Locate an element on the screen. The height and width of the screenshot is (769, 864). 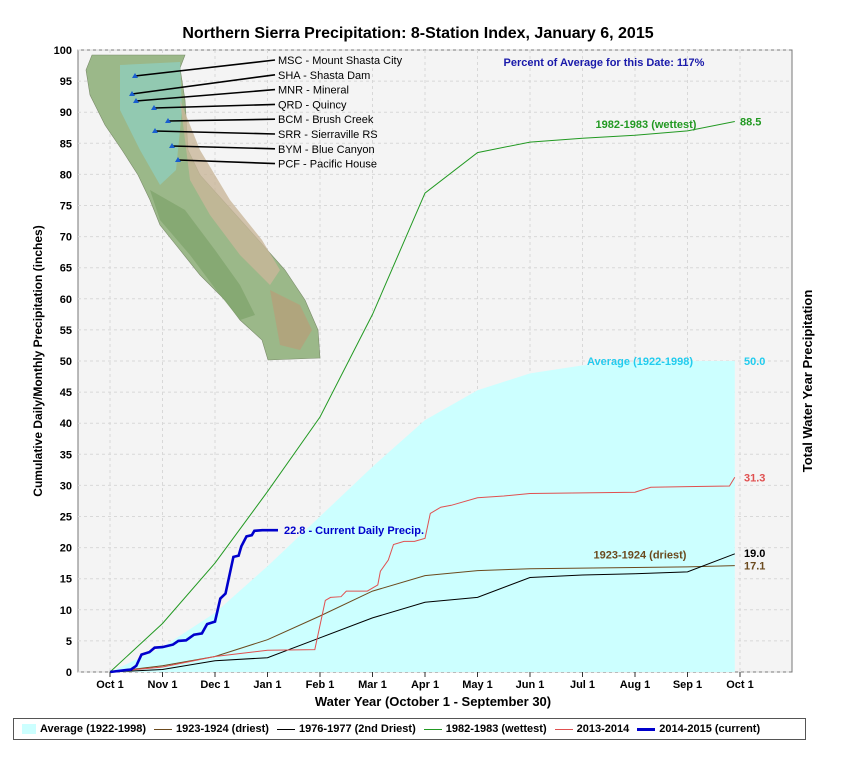
end-label: 50.0 is located at coordinates (754, 362).